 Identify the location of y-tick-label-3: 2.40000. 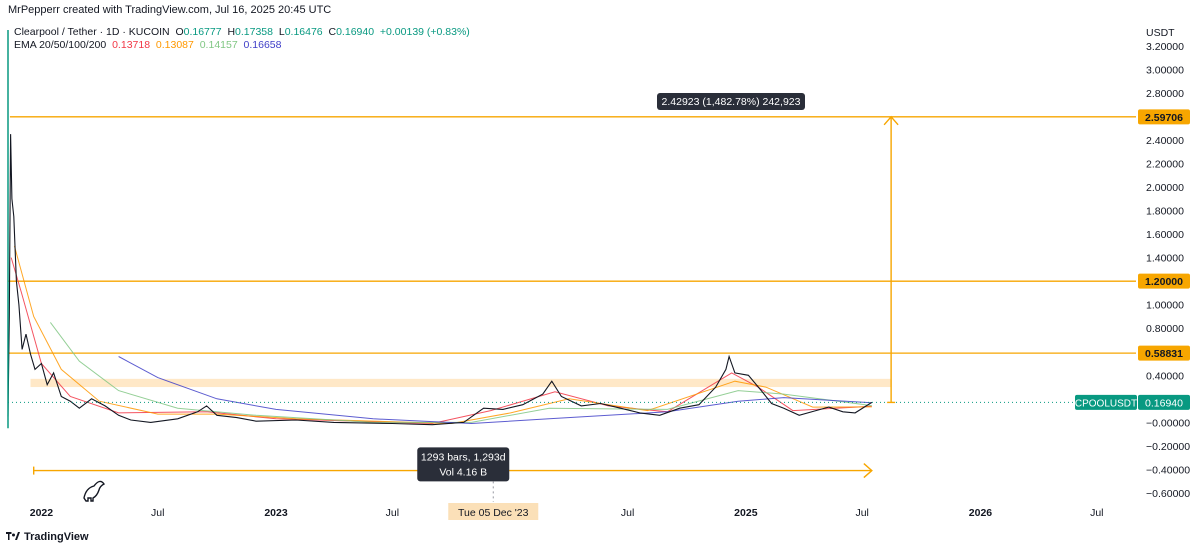
(1165, 141).